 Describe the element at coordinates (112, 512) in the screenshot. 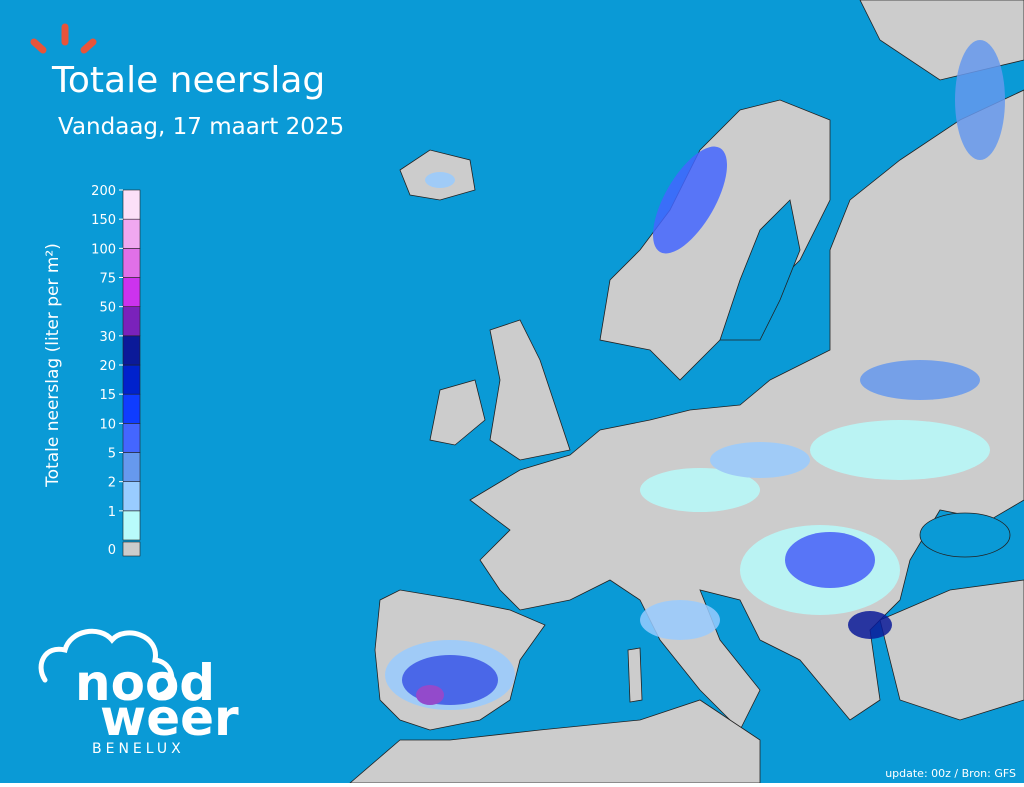

I see `colorbar-label: 1` at that location.